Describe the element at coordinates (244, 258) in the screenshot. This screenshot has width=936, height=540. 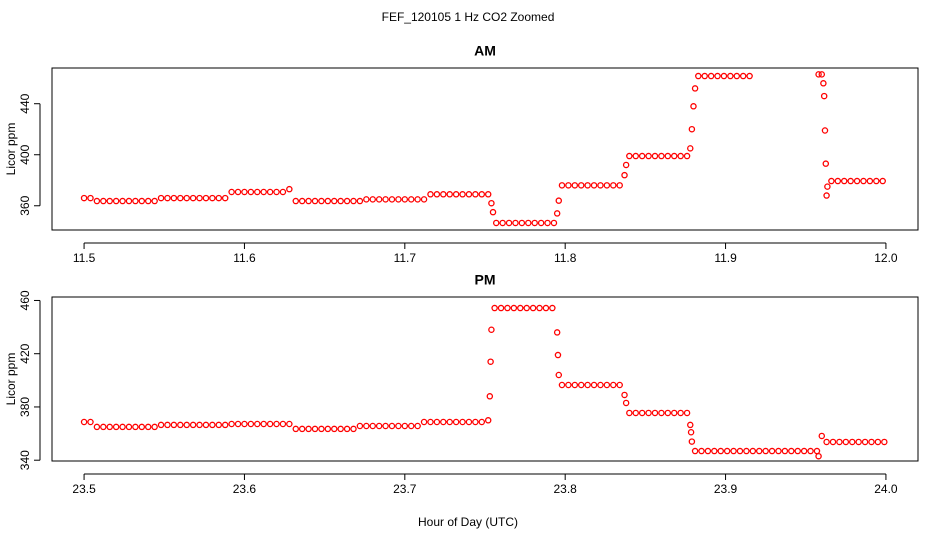
I see `x-tick-label: 11.6` at that location.